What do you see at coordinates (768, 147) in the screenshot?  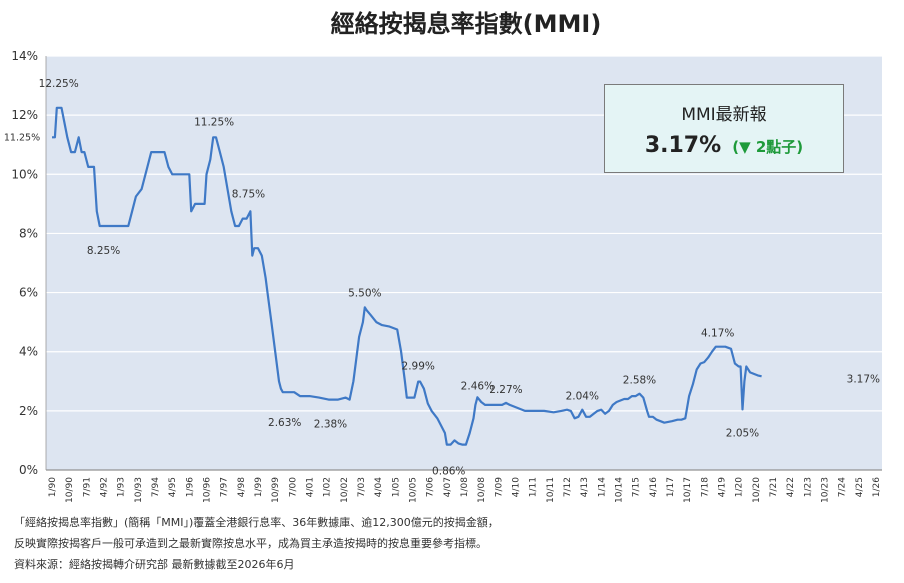 I see `latest-mmi-change: (▼ 2點子)` at bounding box center [768, 147].